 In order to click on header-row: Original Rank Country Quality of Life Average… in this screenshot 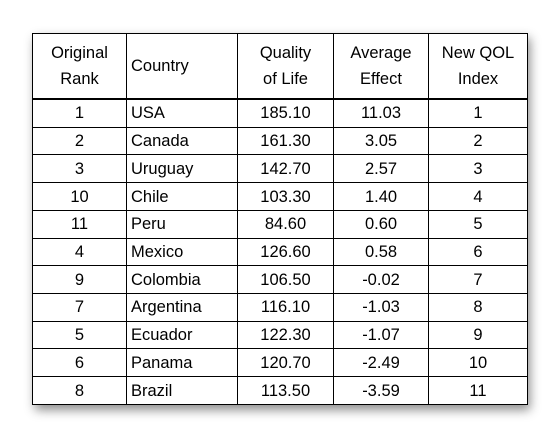, I will do `click(280, 66)`.